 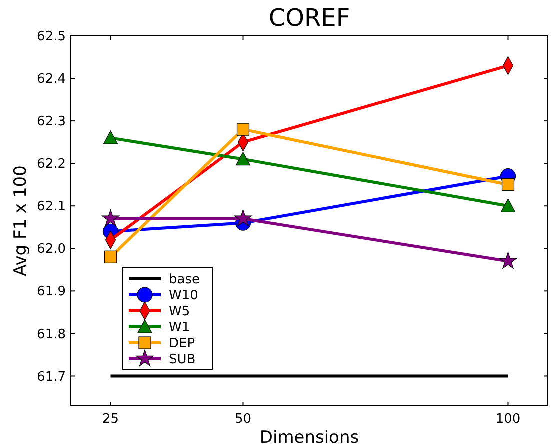 What do you see at coordinates (179, 312) in the screenshot?
I see `legend-label: W5` at bounding box center [179, 312].